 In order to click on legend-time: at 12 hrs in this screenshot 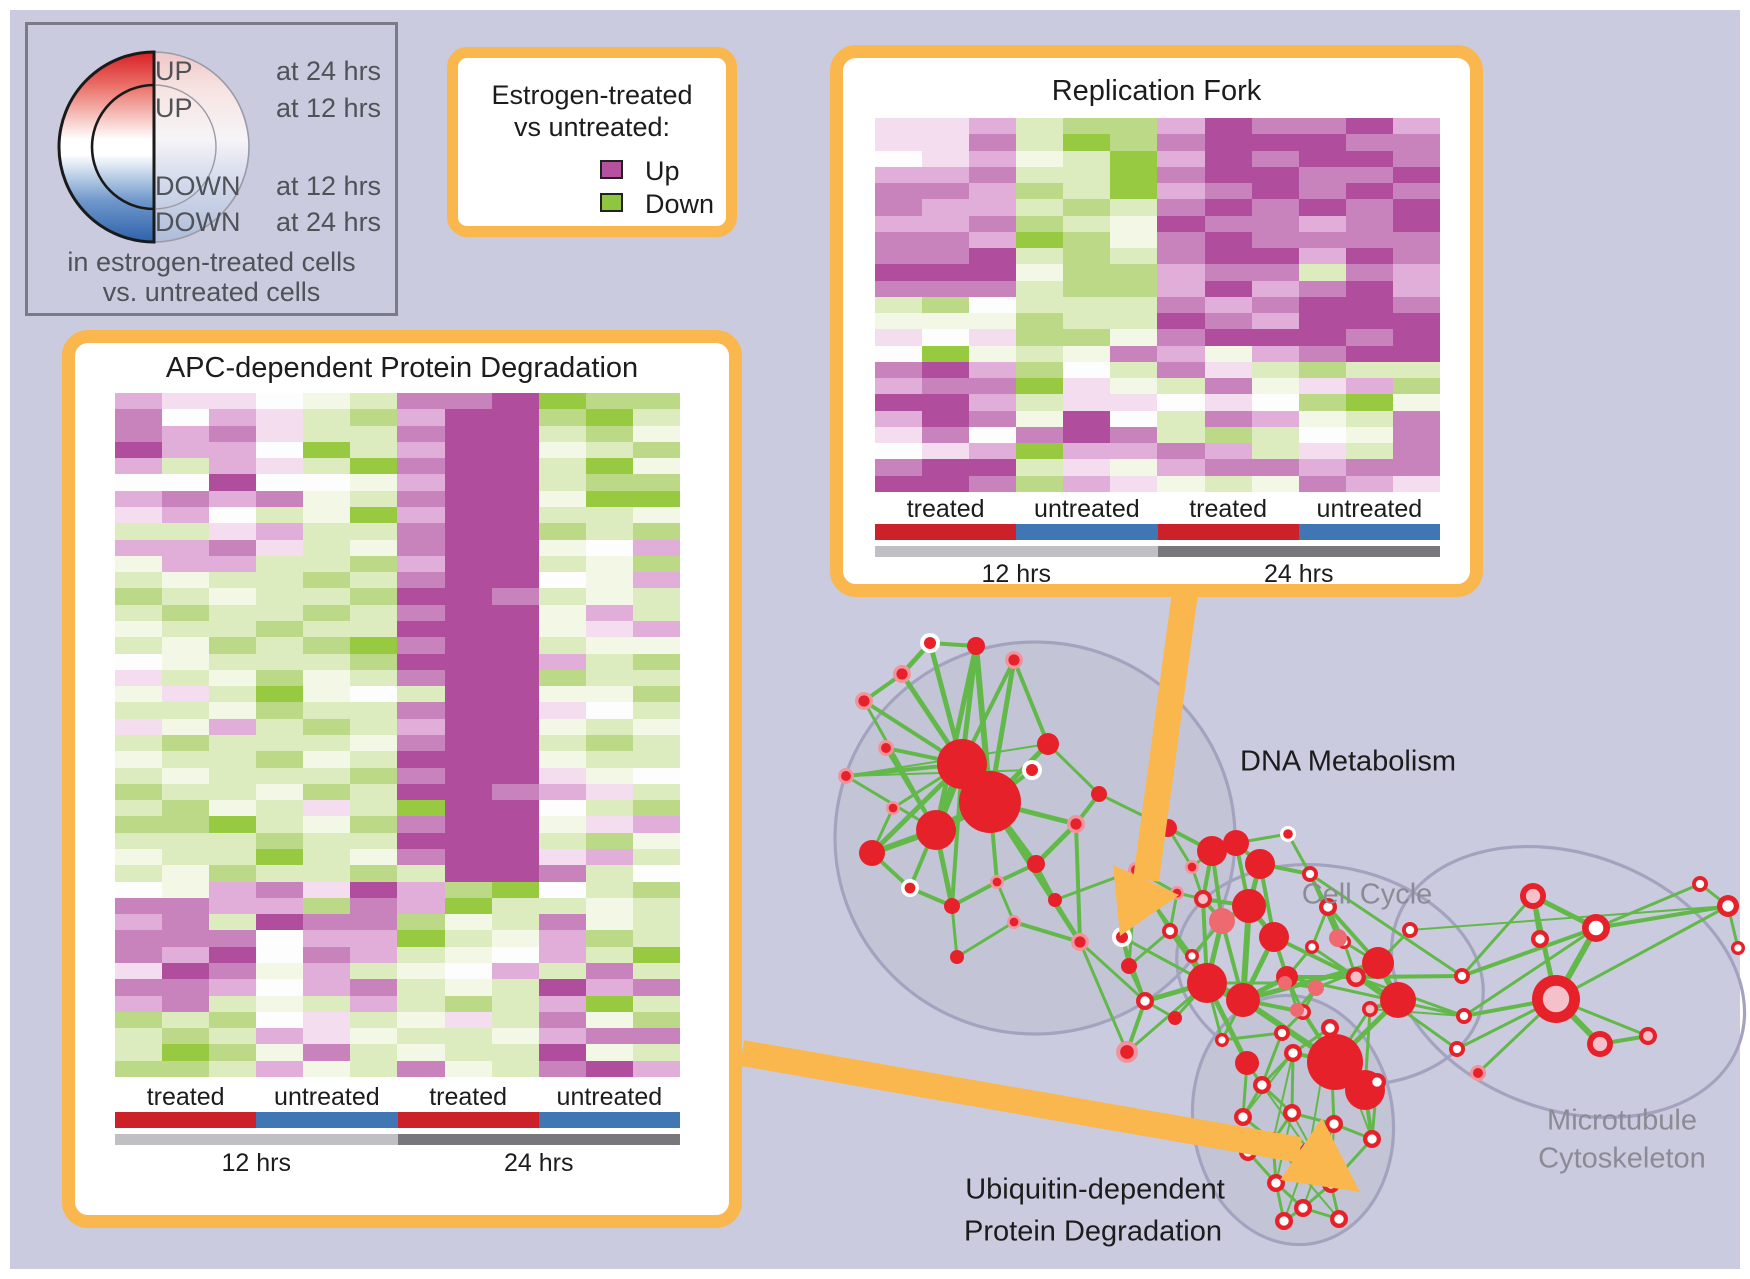, I will do `click(329, 108)`.